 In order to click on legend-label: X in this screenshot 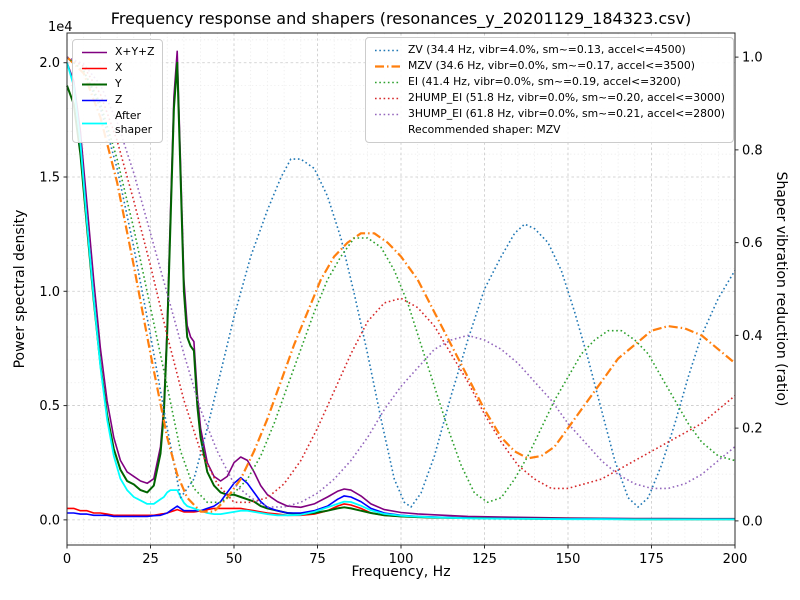, I will do `click(119, 68)`.